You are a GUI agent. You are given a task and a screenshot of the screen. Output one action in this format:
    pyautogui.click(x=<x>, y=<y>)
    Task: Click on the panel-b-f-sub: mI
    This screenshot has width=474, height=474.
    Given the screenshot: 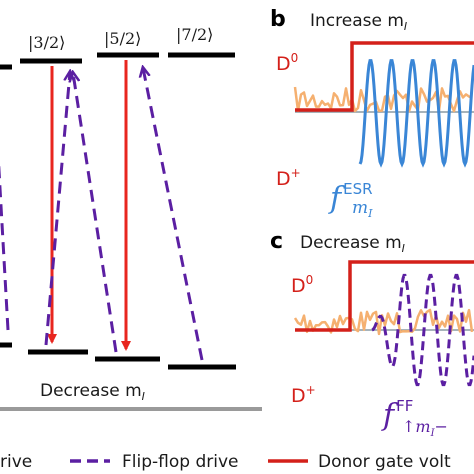 What is the action you would take?
    pyautogui.click(x=362, y=209)
    